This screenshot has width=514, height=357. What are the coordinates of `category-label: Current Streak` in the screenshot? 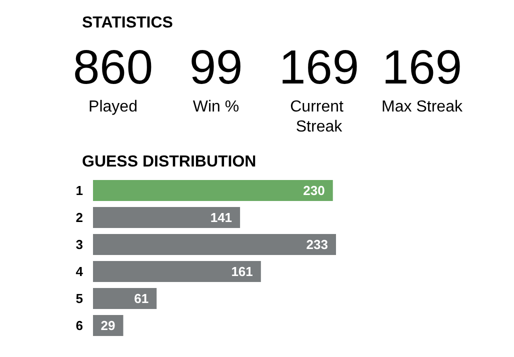 It's located at (319, 117).